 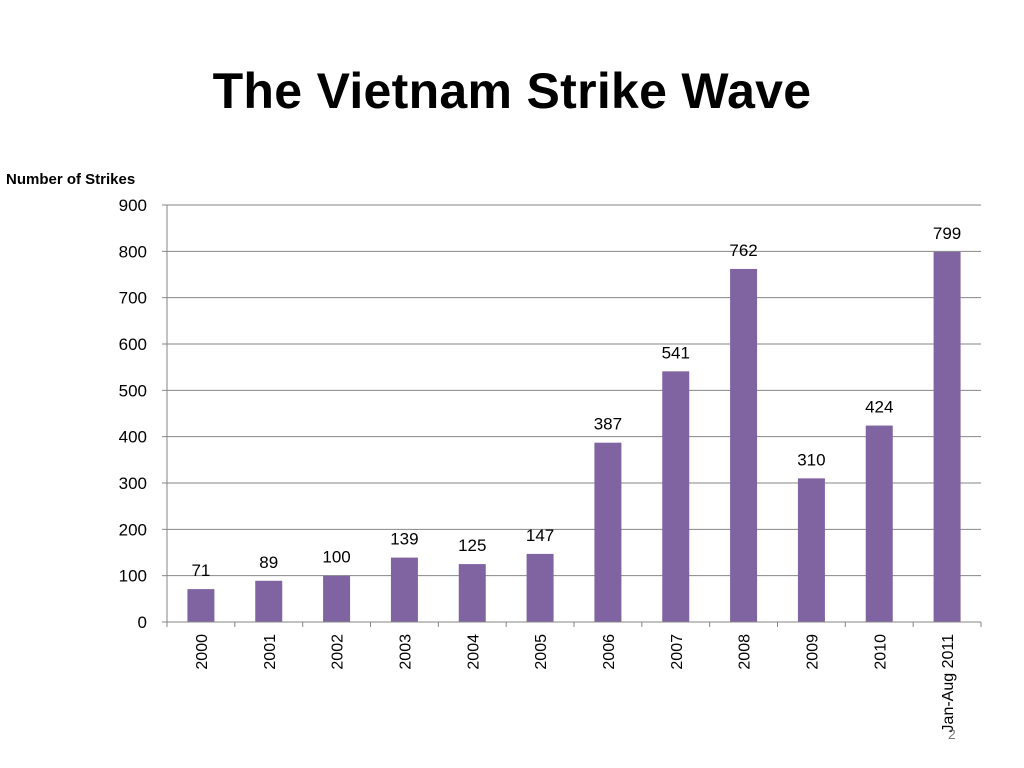 I want to click on data-label: 541, so click(x=676, y=352).